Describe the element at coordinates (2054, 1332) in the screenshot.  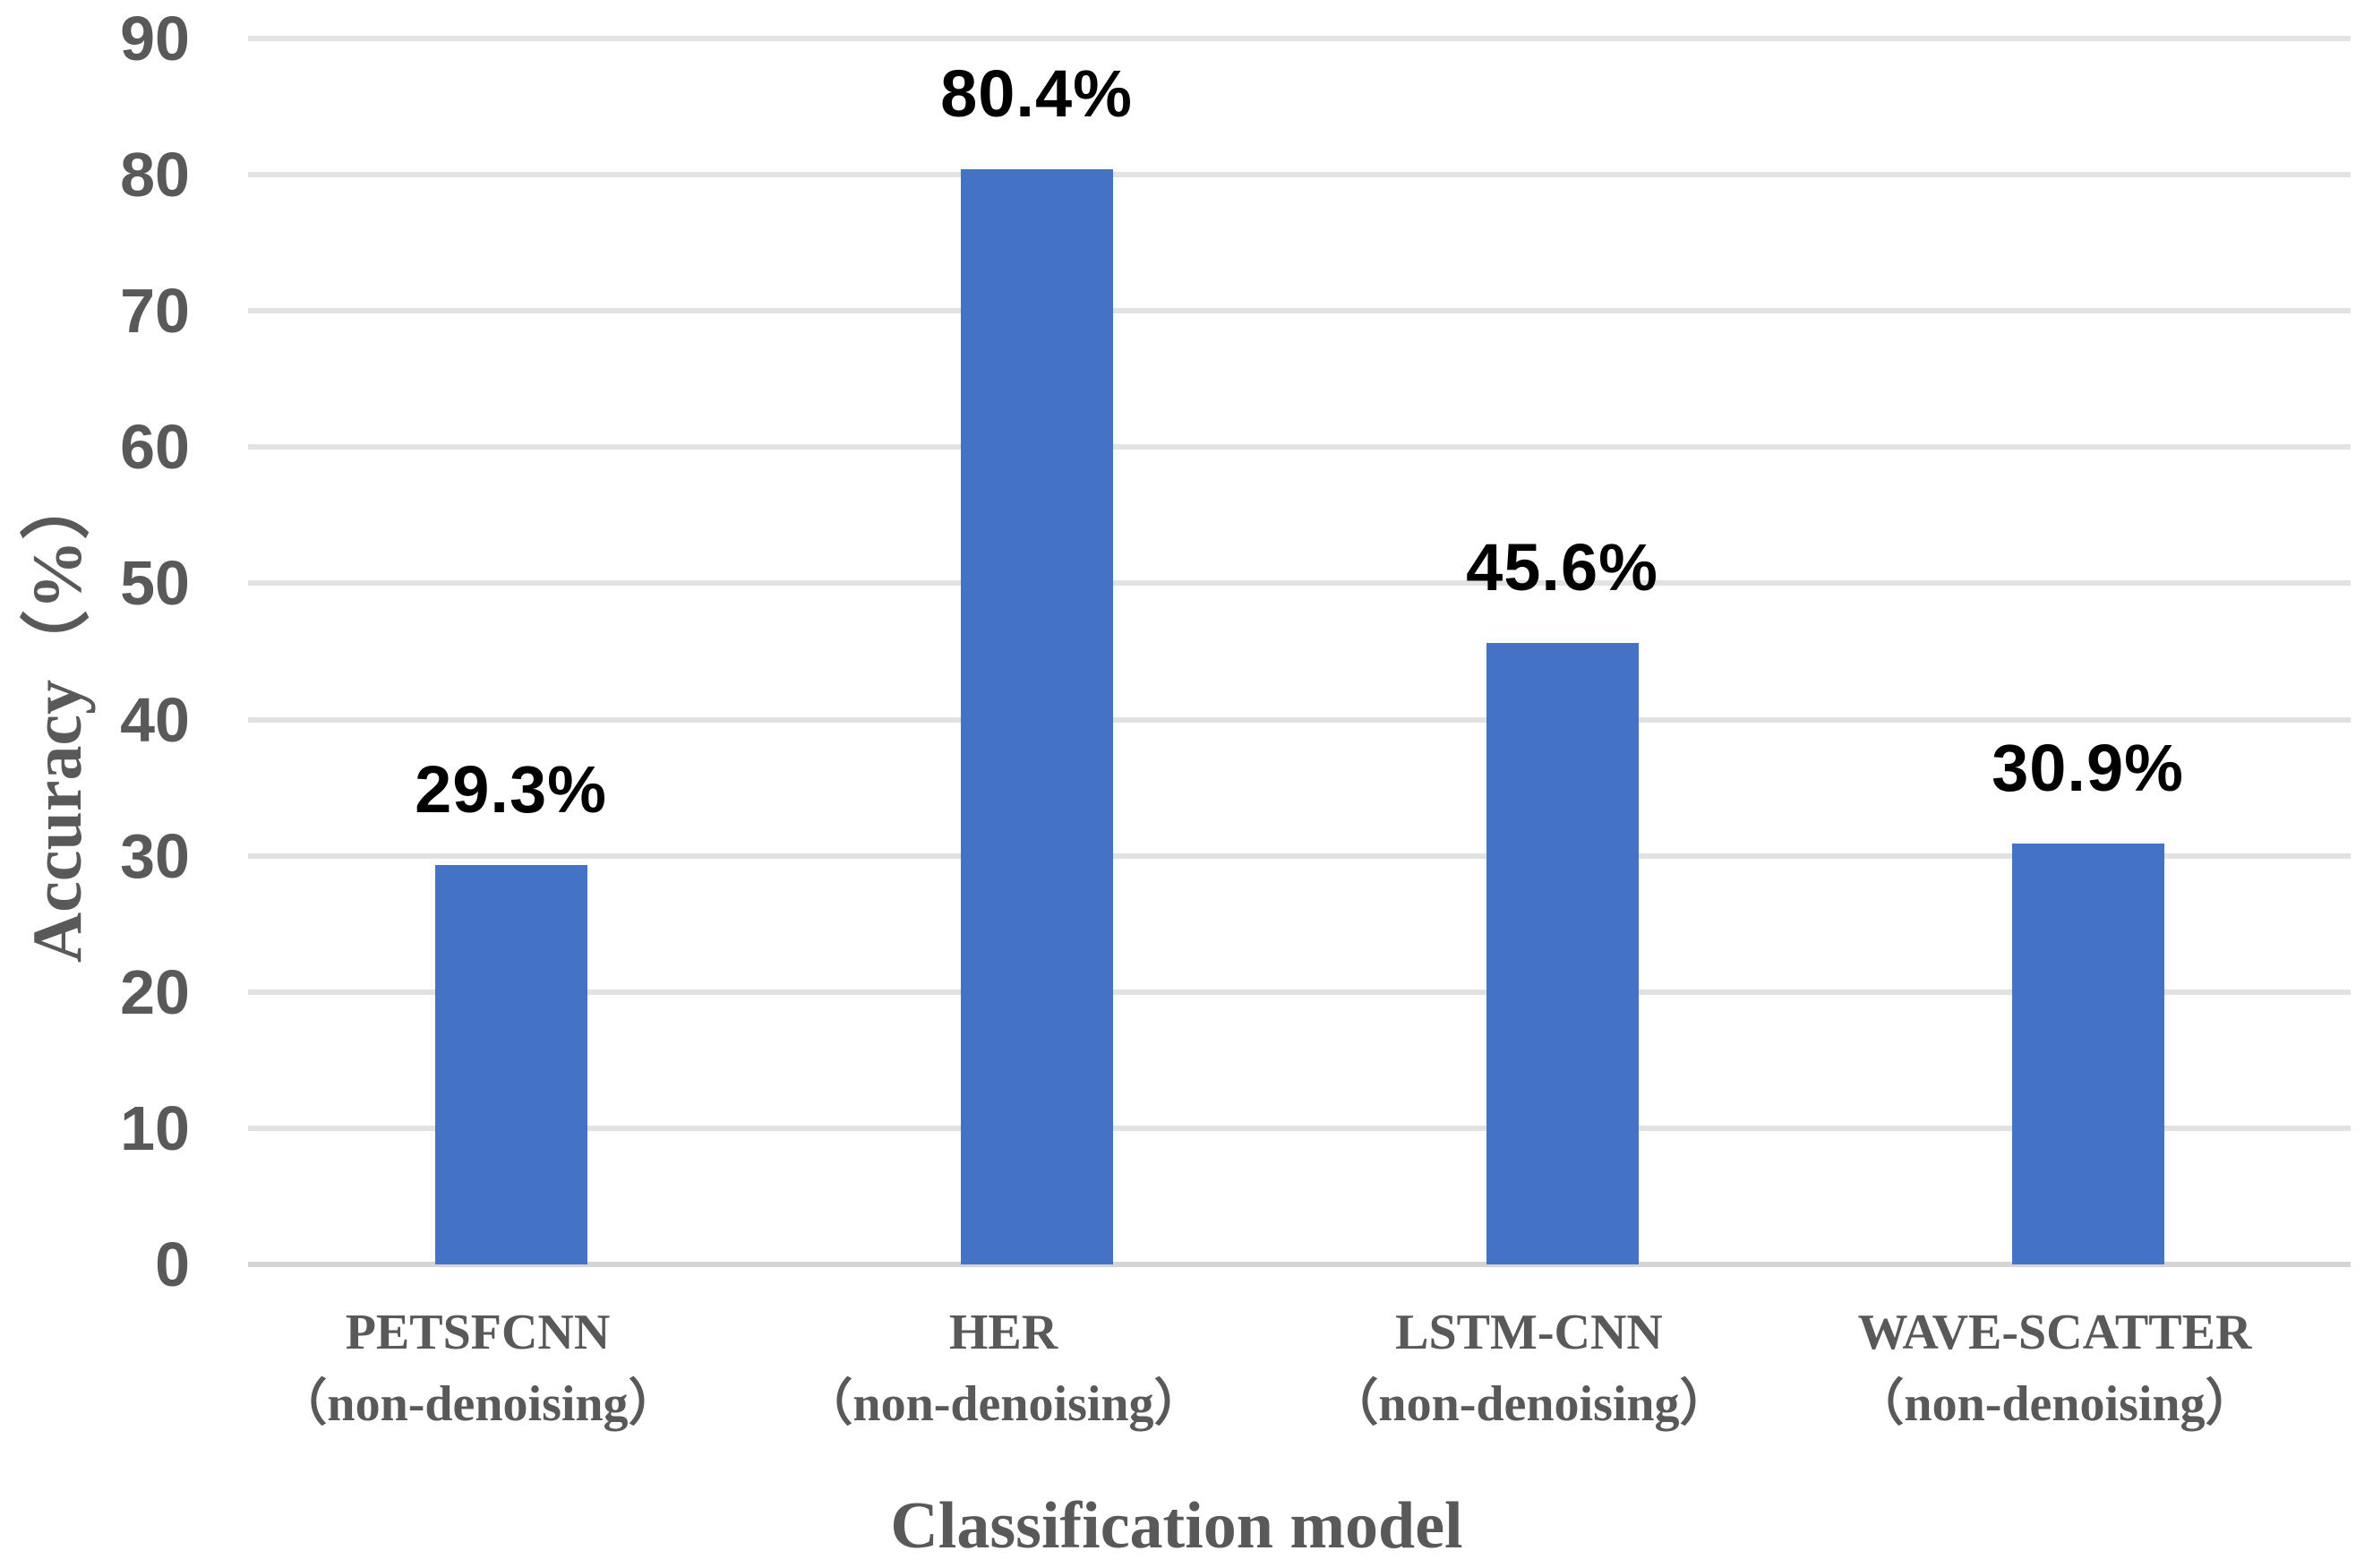
I see `category-name: WAVE-SCATTER` at that location.